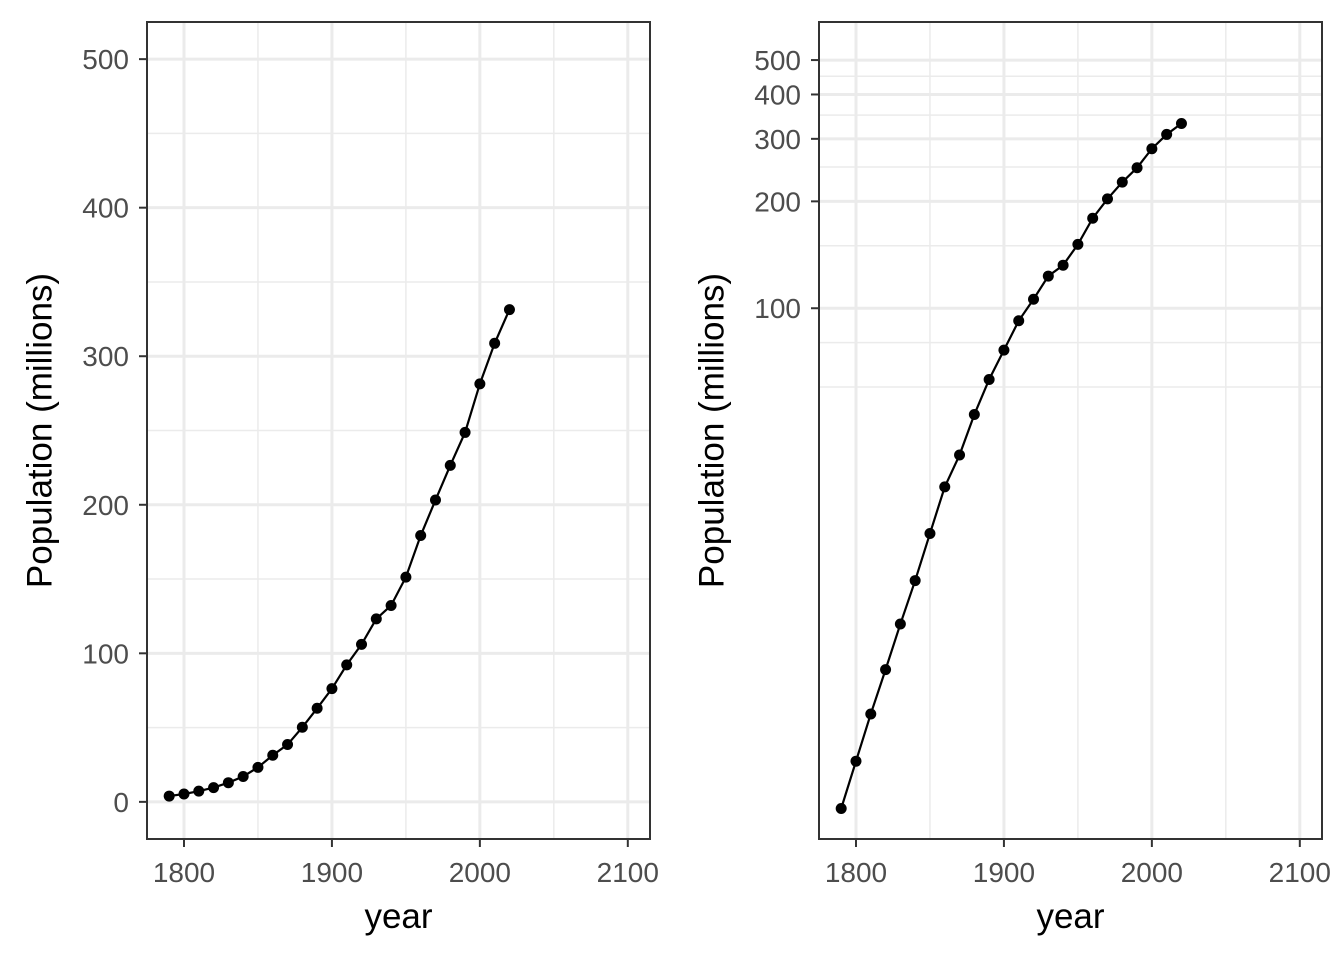 The image size is (1344, 960). Describe the element at coordinates (340, 553) in the screenshot. I see `series-line` at that location.